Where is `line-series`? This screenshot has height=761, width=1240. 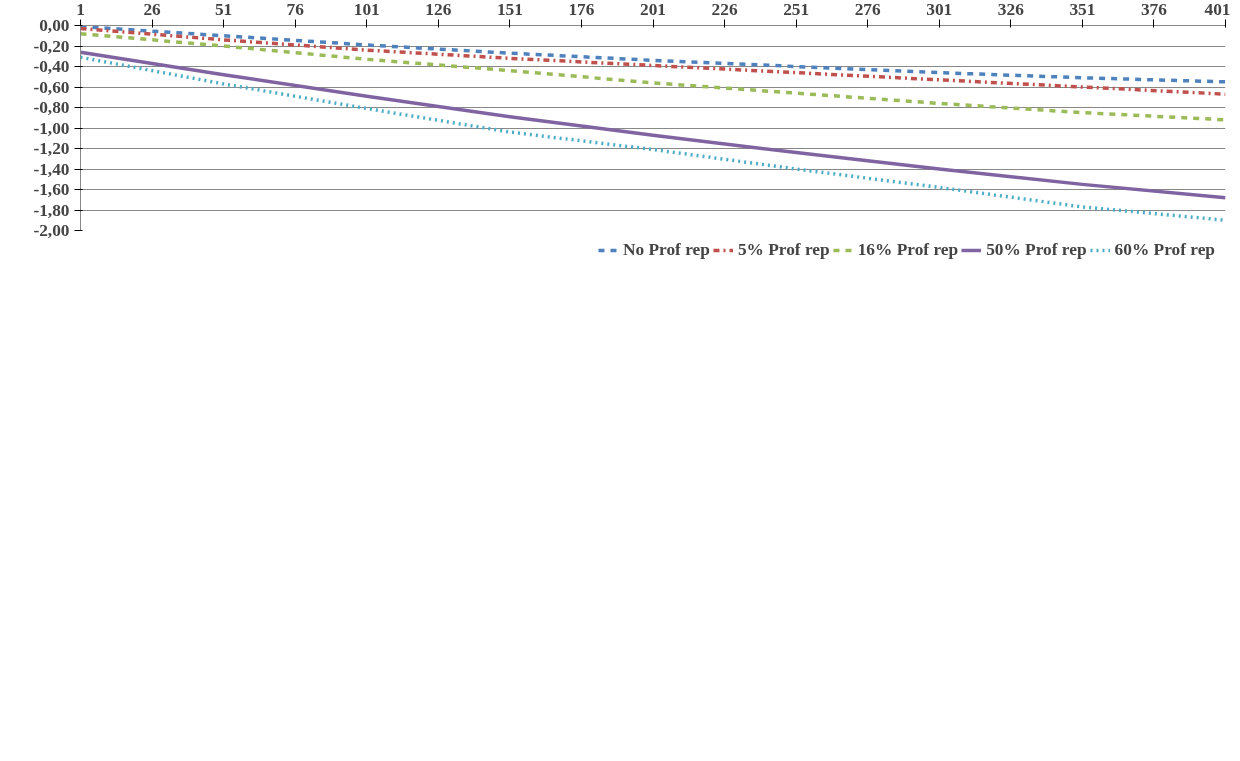
line-series is located at coordinates (653, 76).